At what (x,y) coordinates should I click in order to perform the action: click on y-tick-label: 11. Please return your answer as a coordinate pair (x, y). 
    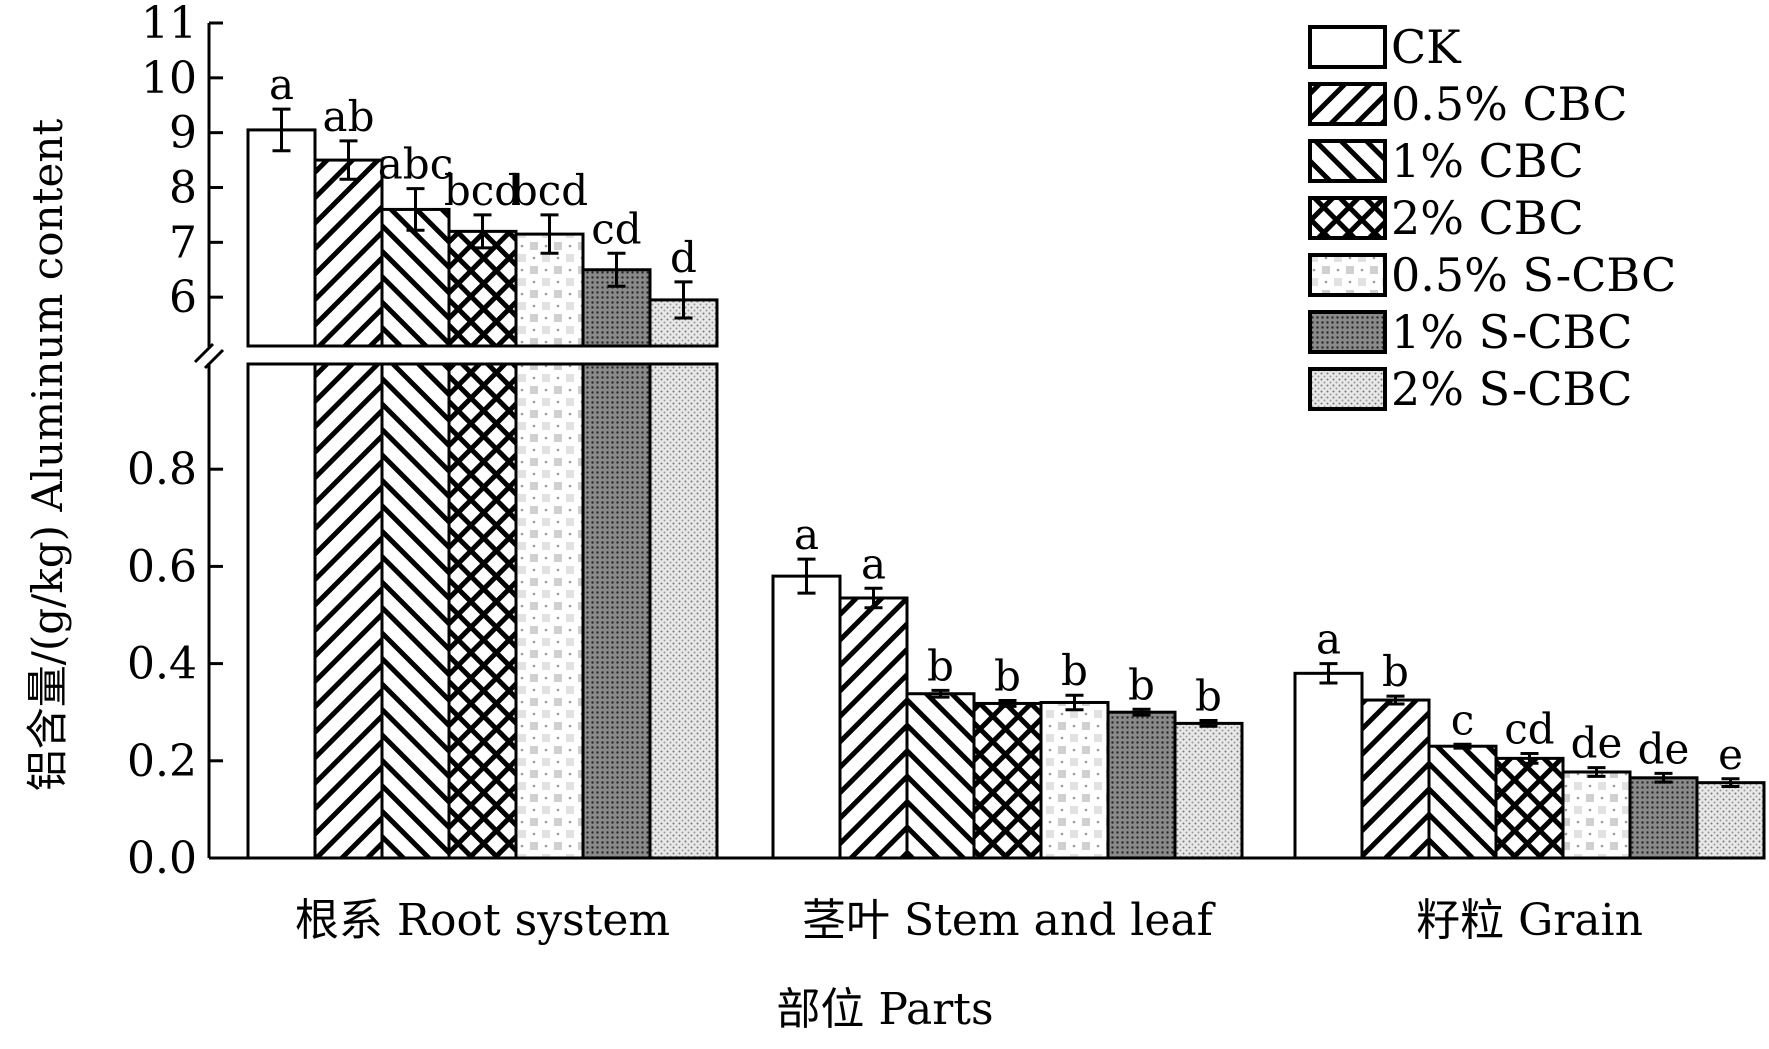
    Looking at the image, I should click on (169, 24).